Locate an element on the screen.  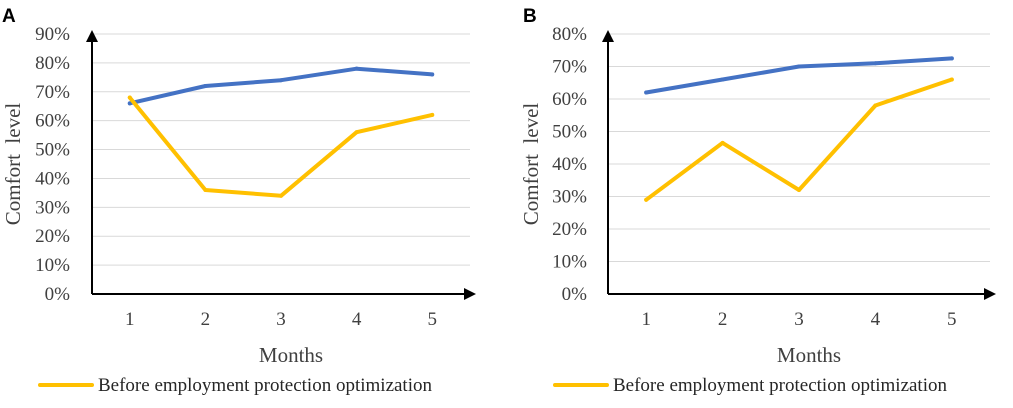
panel-a-y-tick-label: 10% is located at coordinates (52, 265).